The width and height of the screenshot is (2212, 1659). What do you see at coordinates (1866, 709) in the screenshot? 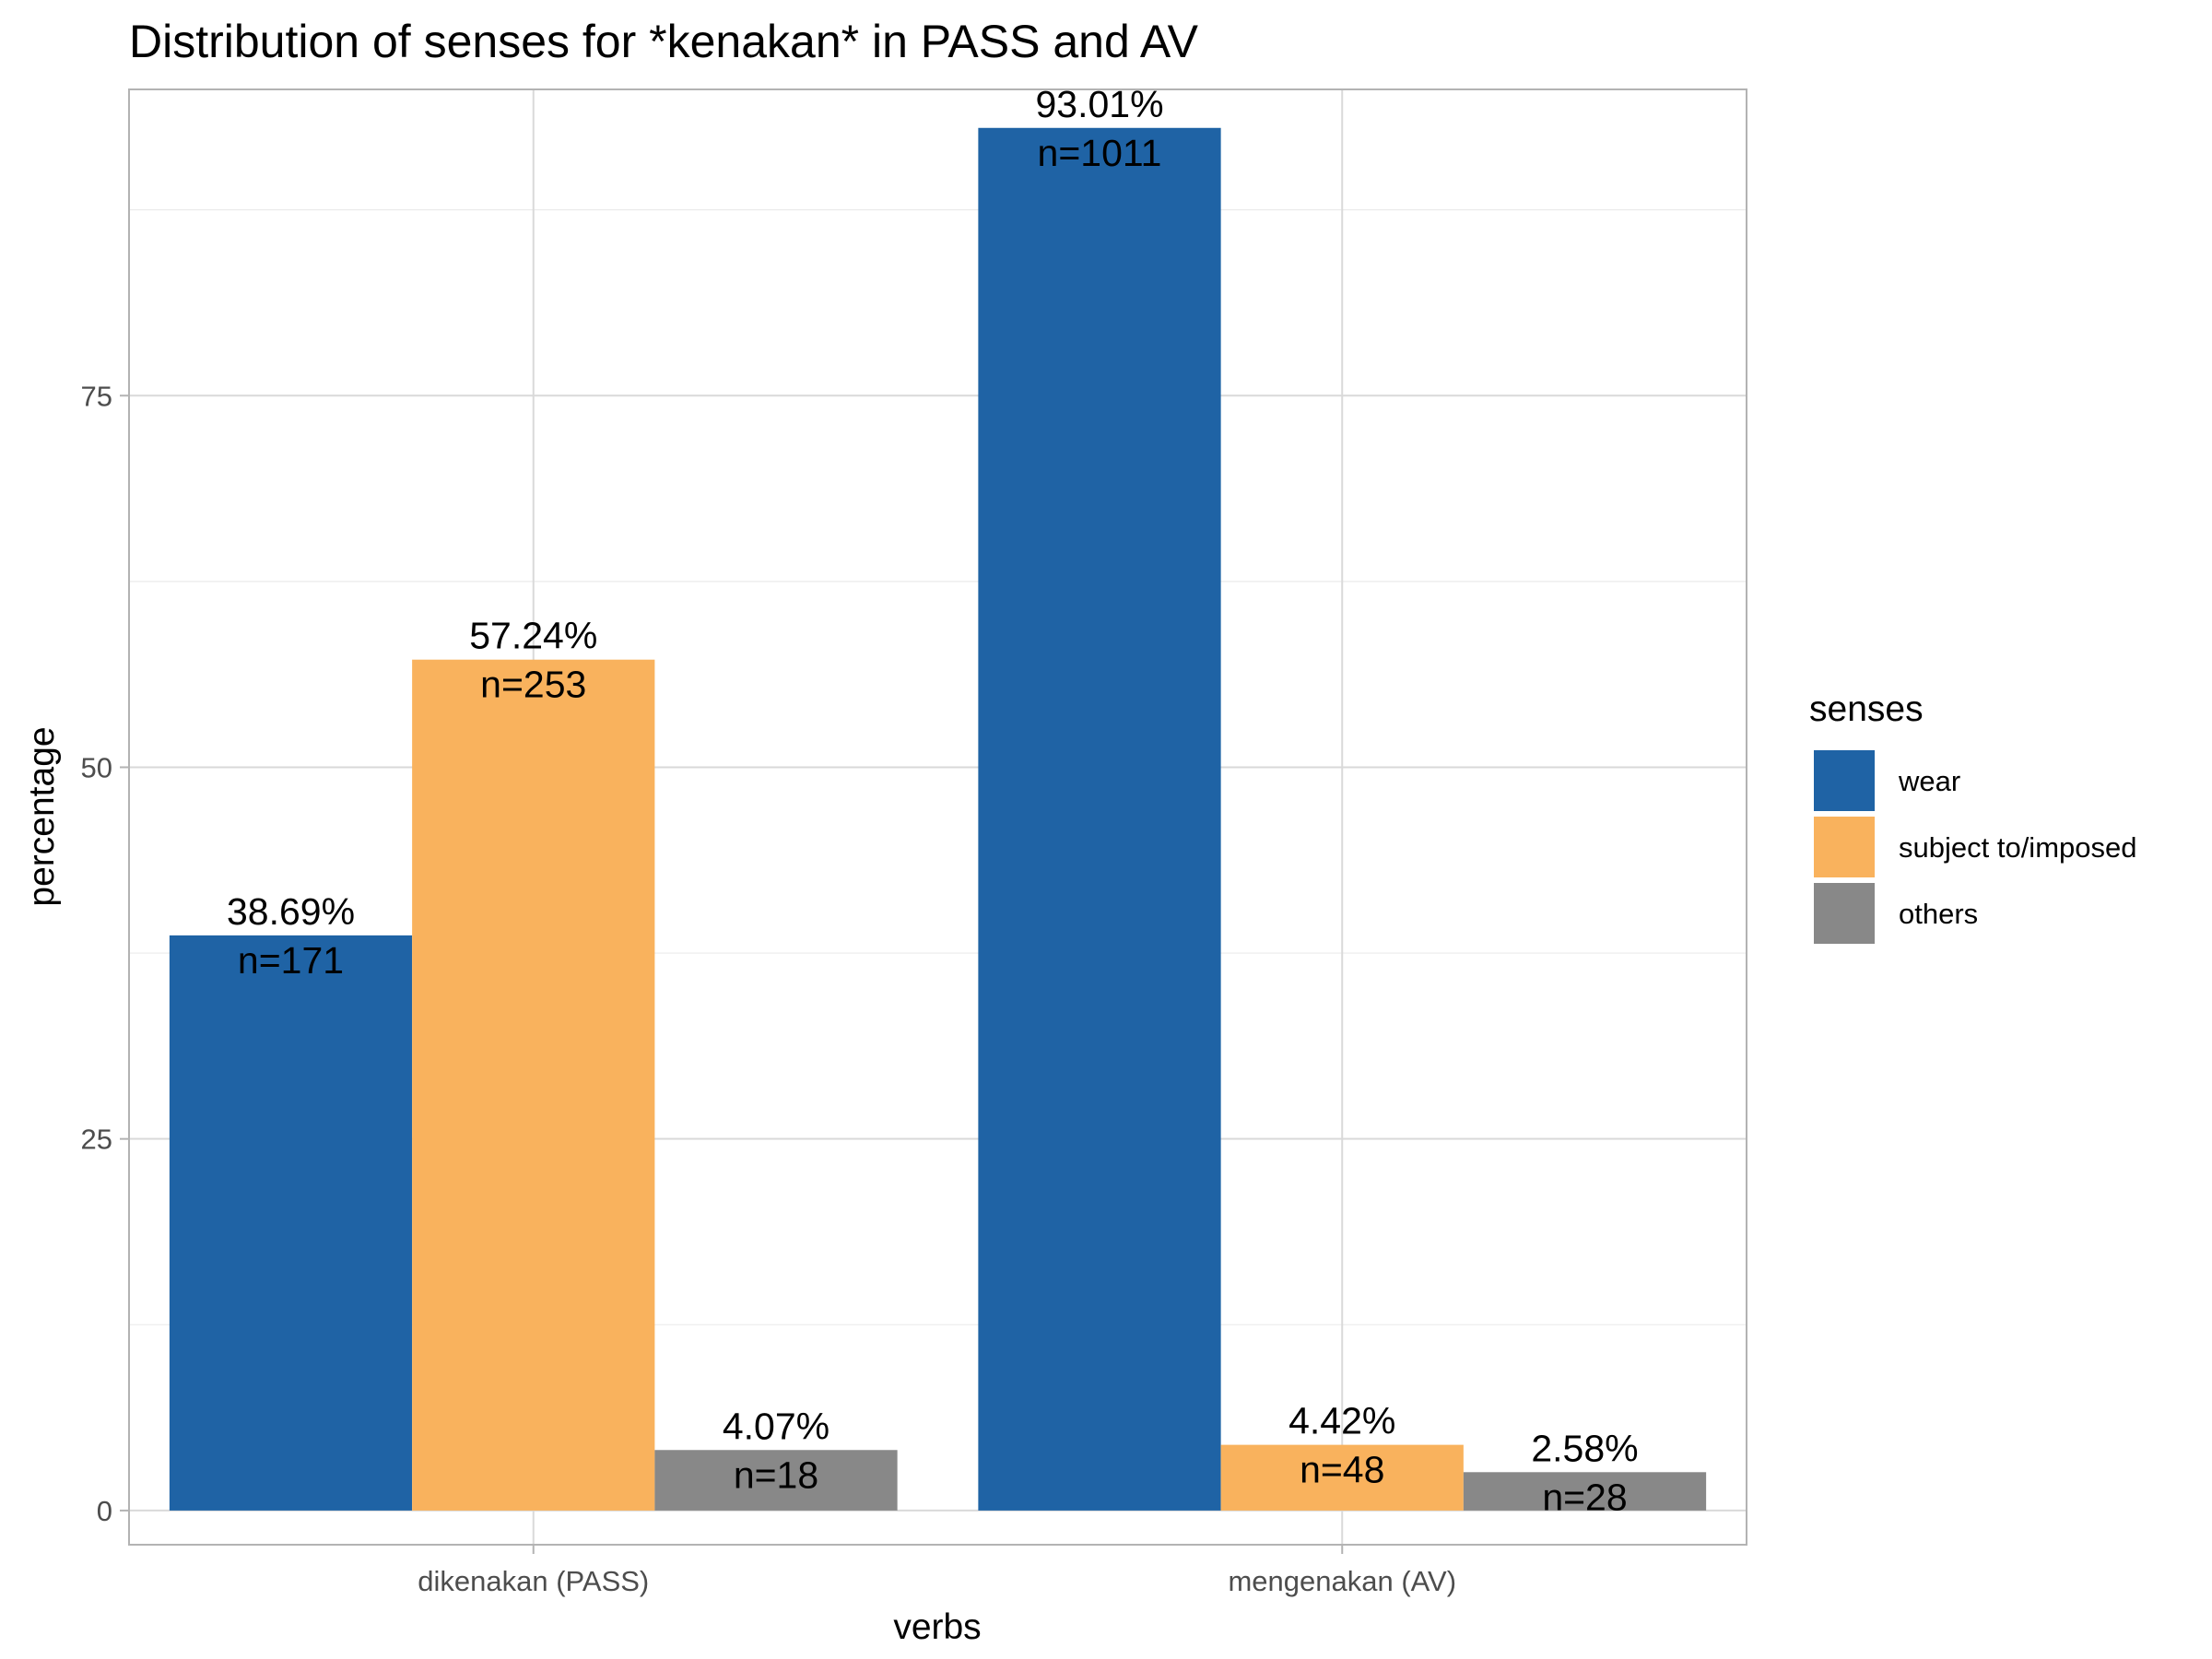
I see `legend-title: senses` at bounding box center [1866, 709].